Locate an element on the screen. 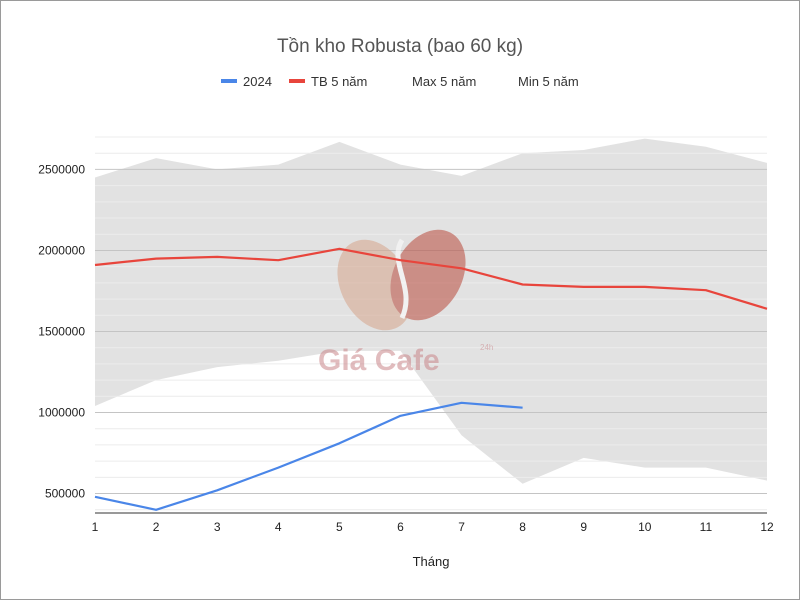 The image size is (800, 600). legend-label-tb: TB 5 năm is located at coordinates (339, 81).